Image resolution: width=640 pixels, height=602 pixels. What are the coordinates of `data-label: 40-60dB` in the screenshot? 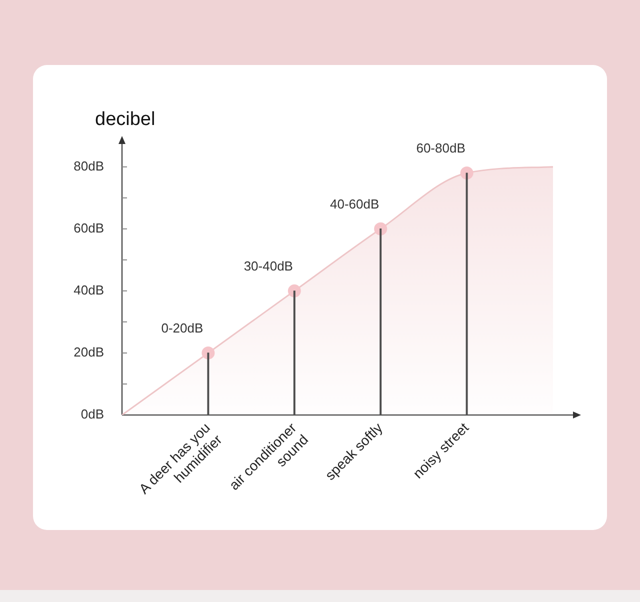 It's located at (355, 204).